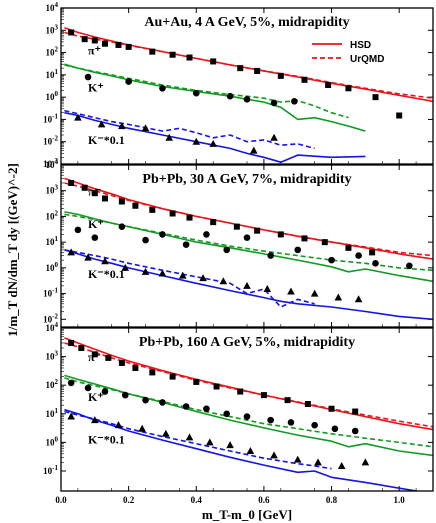 The image size is (436, 523). I want to click on xtick-label: 0.2, so click(129, 500).